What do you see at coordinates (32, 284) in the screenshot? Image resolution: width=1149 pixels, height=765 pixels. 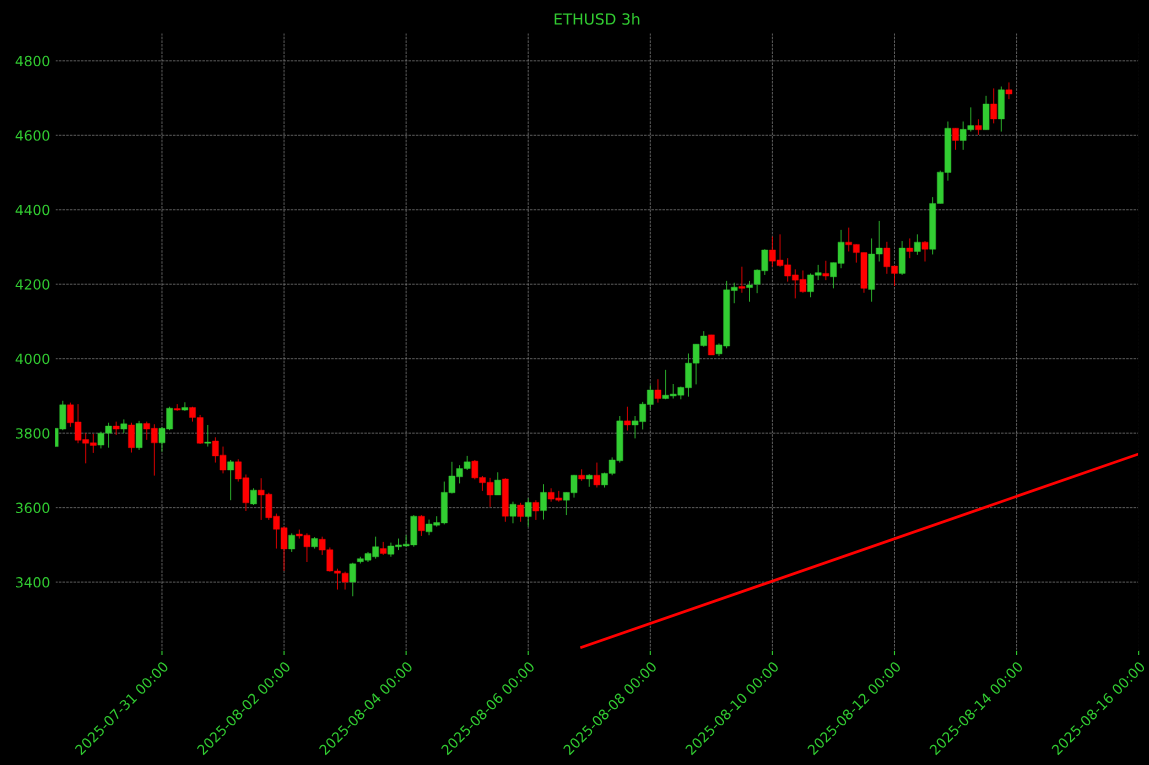 I see `y-tick-label: 4200` at bounding box center [32, 284].